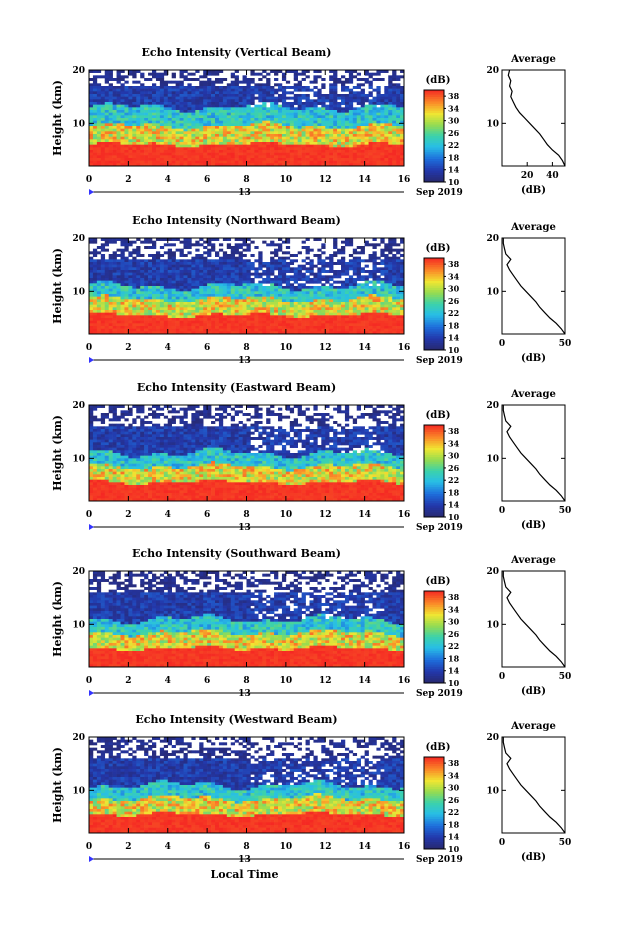  Describe the element at coordinates (527, 176) in the screenshot. I see `average-x-tick-label: 20` at that location.